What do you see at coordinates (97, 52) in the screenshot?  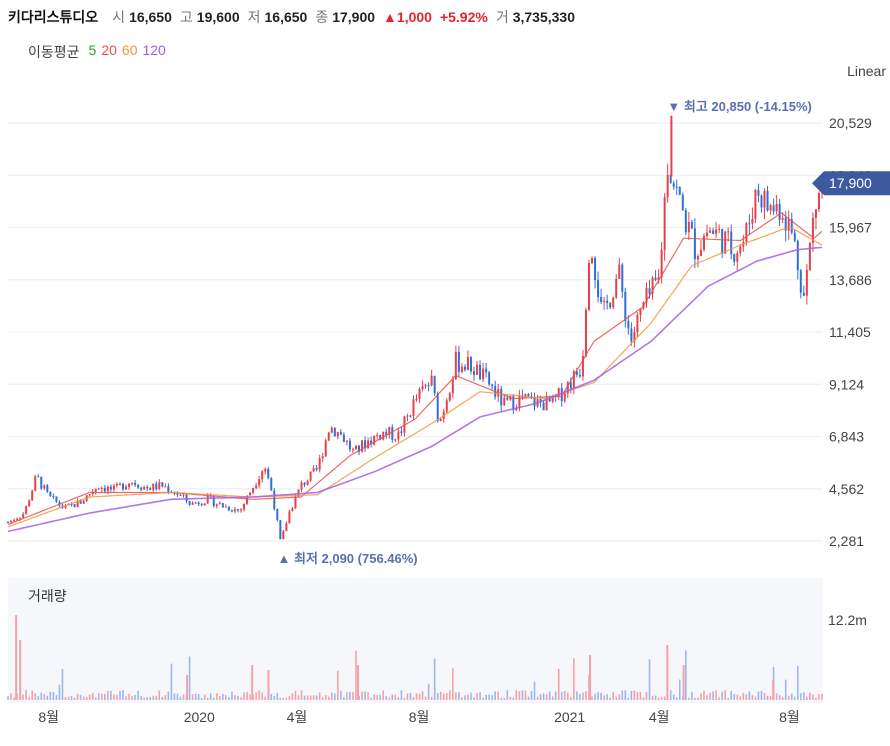 I see `moving-average-legend: 이동평균 5 20 60 120` at bounding box center [97, 52].